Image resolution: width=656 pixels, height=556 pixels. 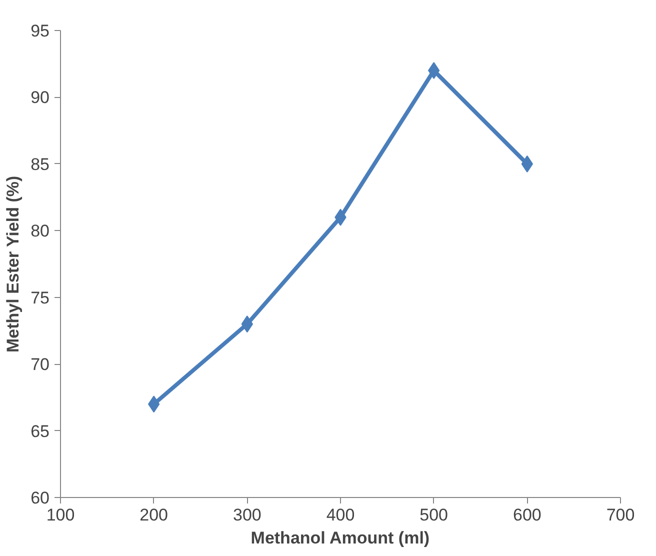 What do you see at coordinates (40, 498) in the screenshot?
I see `y-tick-label: 60` at bounding box center [40, 498].